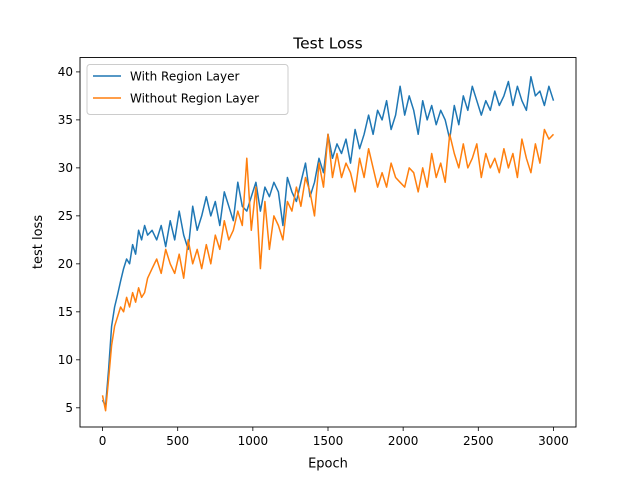  I want to click on x-tick-label: 3000, so click(553, 441).